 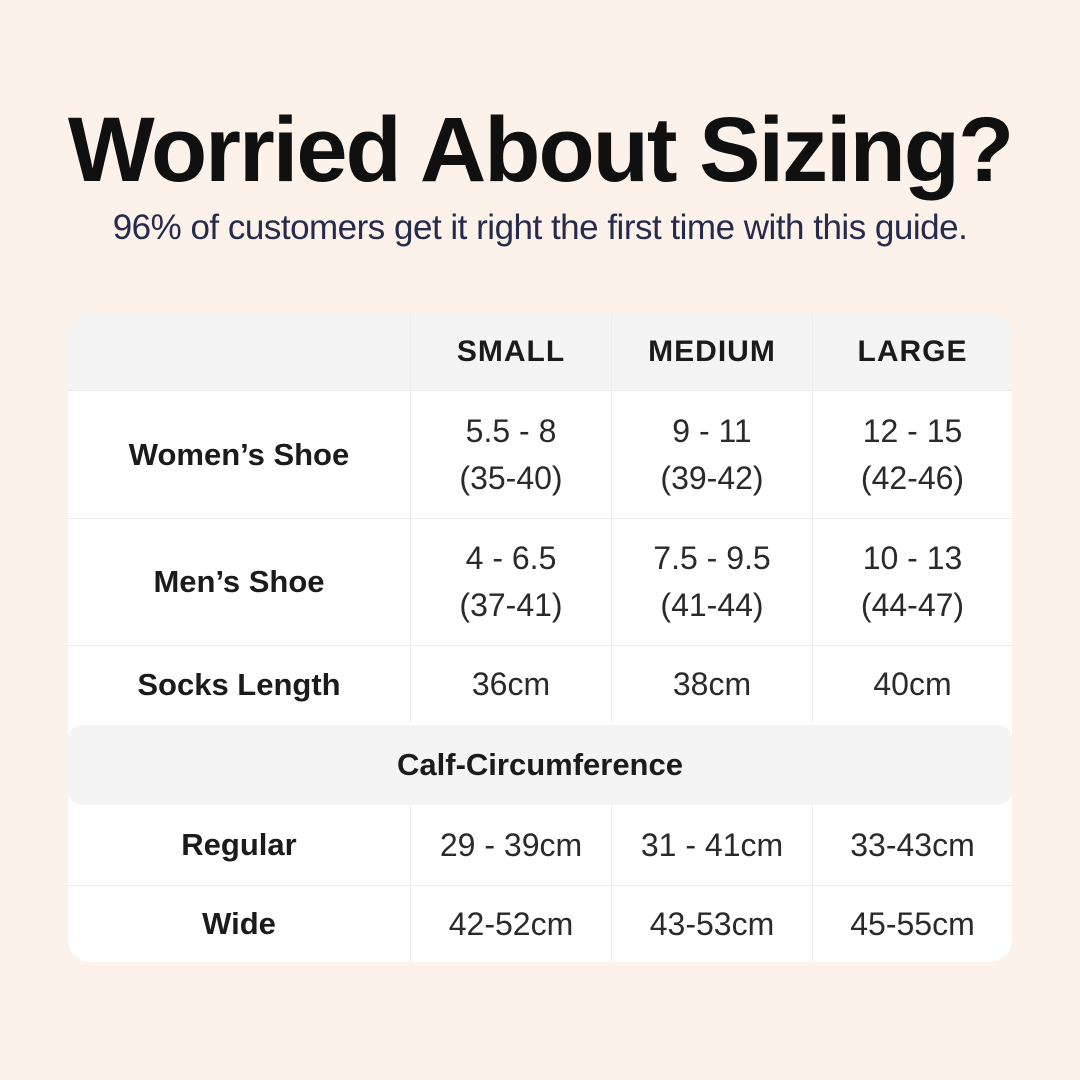 I want to click on cell-womens-small: 5.5 - 8 (35-40), so click(x=510, y=454).